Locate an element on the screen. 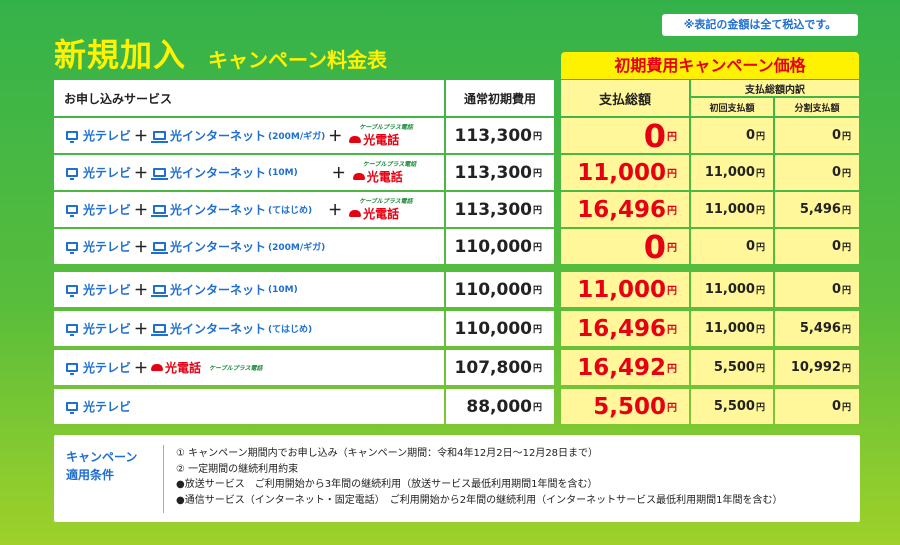  normal-fee-value: 110,000 is located at coordinates (493, 289).